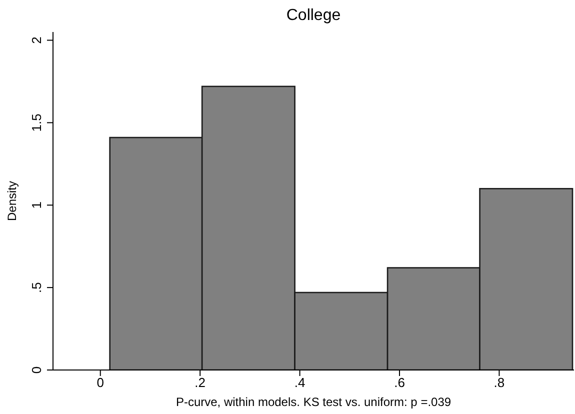 The image size is (575, 414). I want to click on x-tick-label: .4, so click(300, 382).